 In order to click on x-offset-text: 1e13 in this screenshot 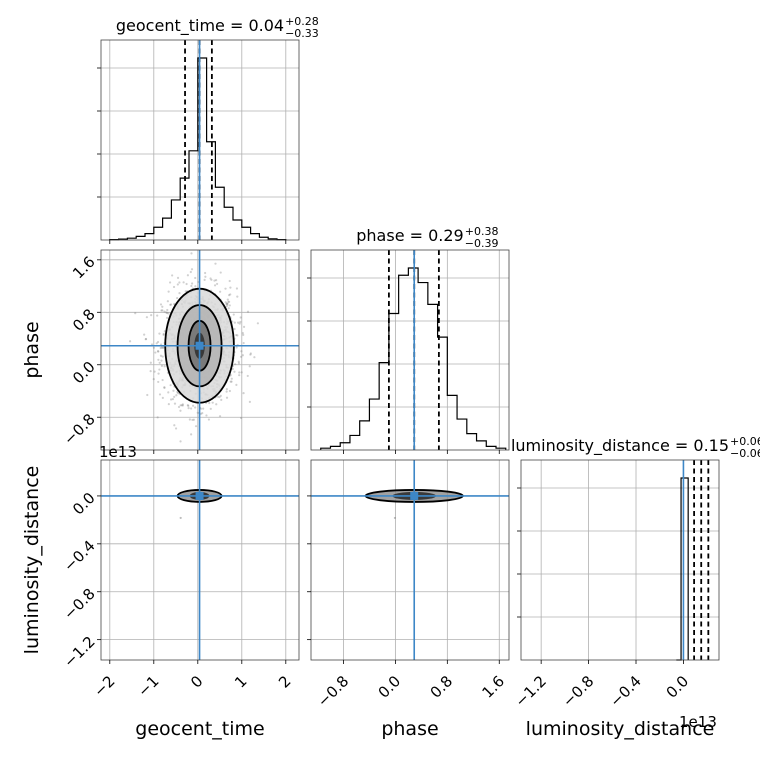, I will do `click(698, 722)`.